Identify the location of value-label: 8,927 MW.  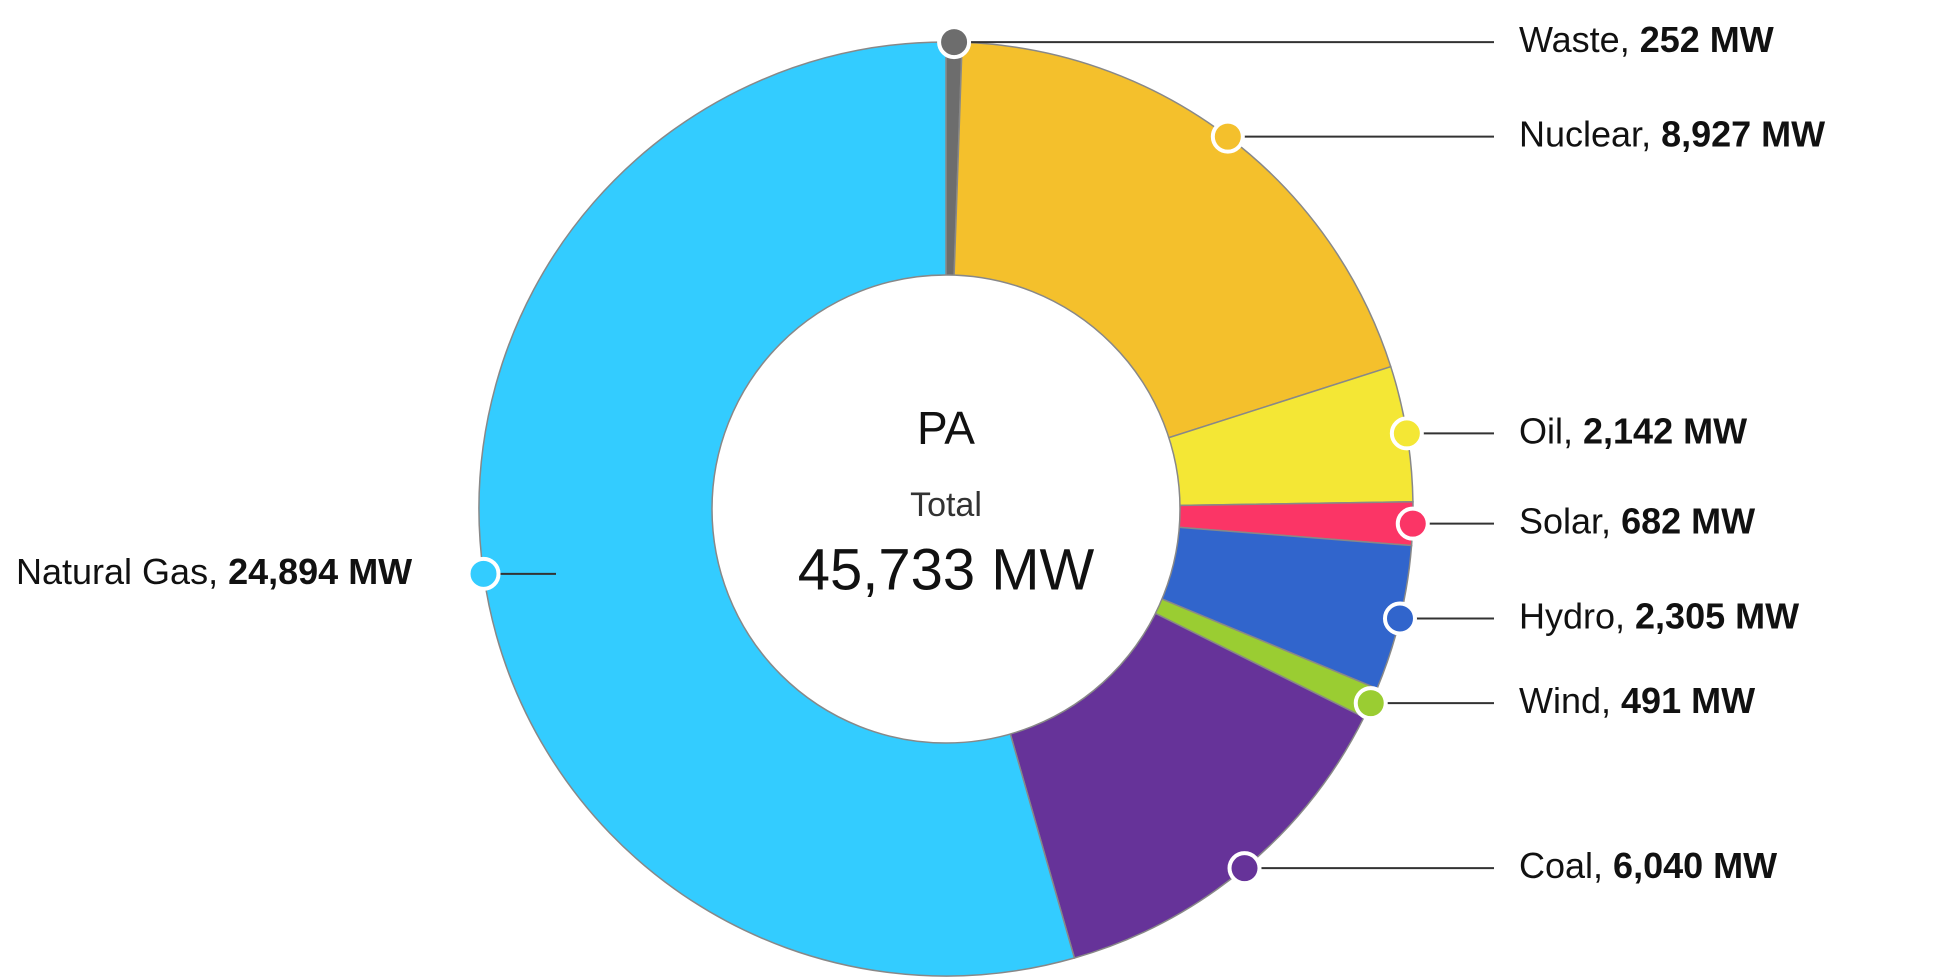
(1743, 133).